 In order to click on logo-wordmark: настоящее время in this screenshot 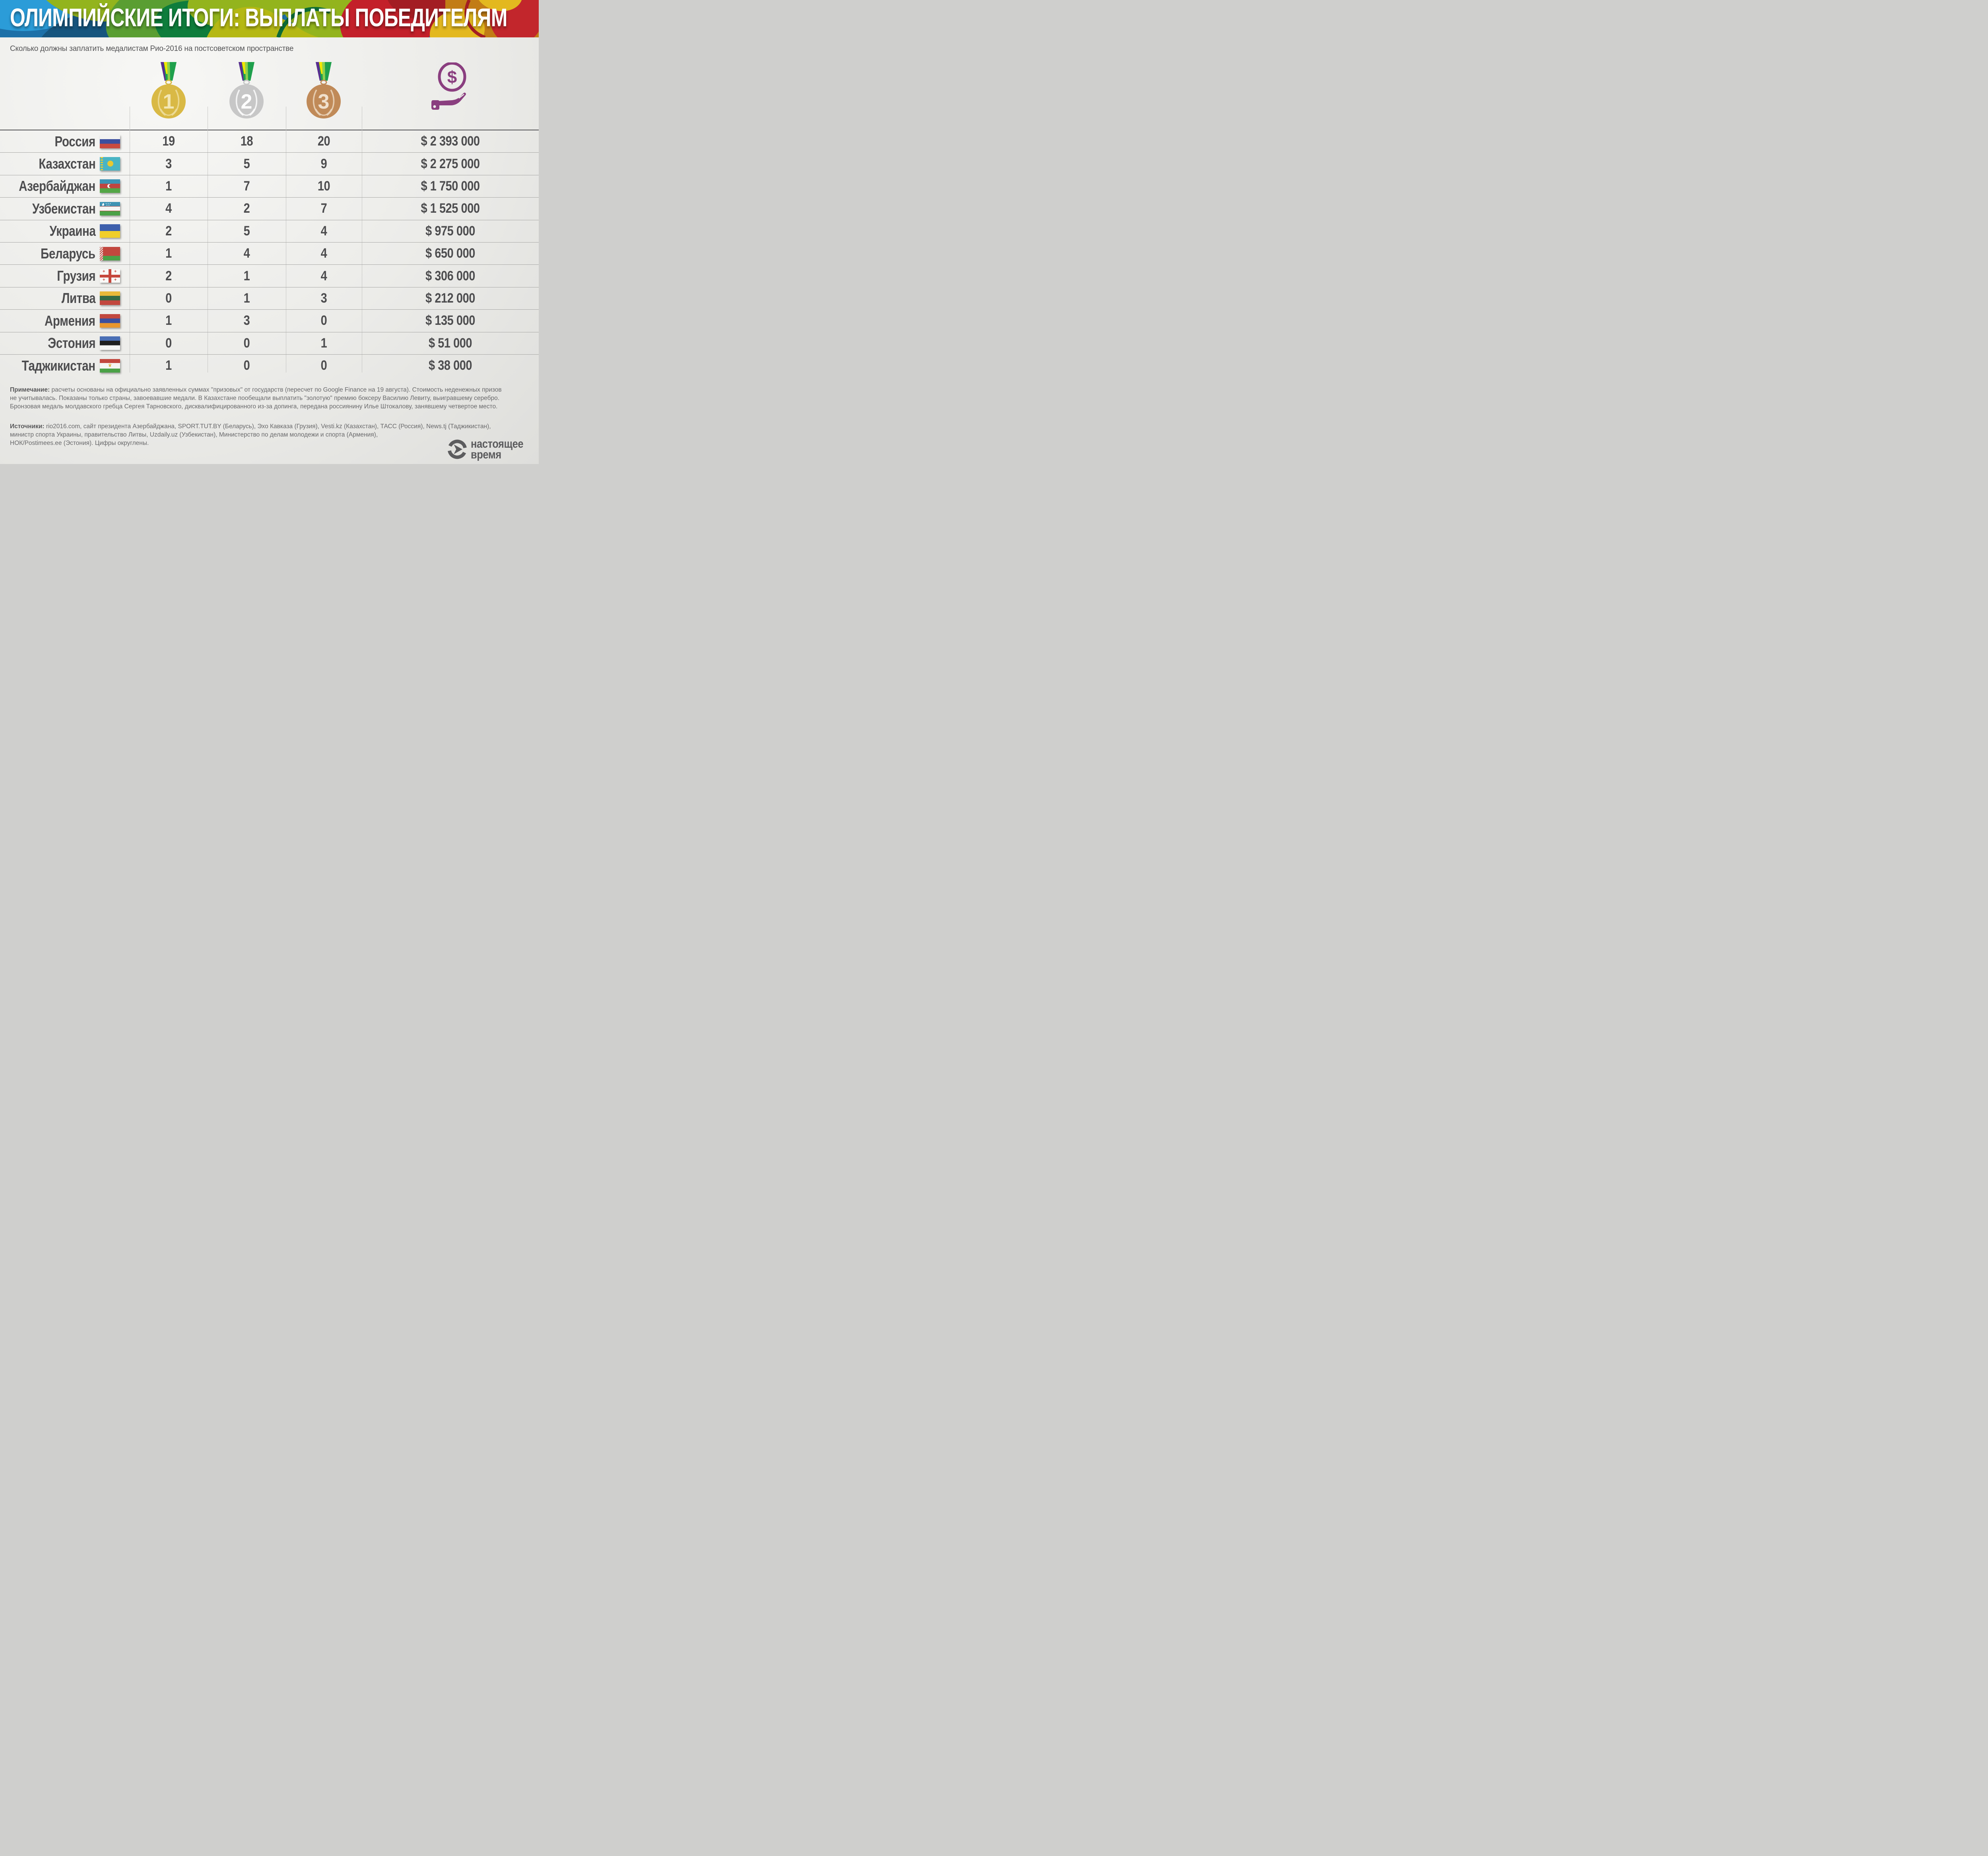, I will do `click(497, 449)`.